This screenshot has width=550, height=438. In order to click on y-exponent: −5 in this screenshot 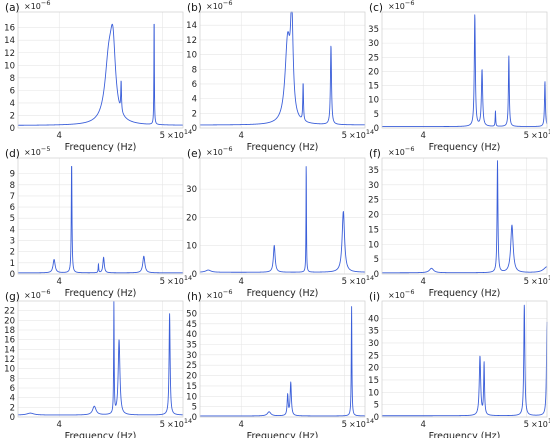, I will do `click(46, 149)`.